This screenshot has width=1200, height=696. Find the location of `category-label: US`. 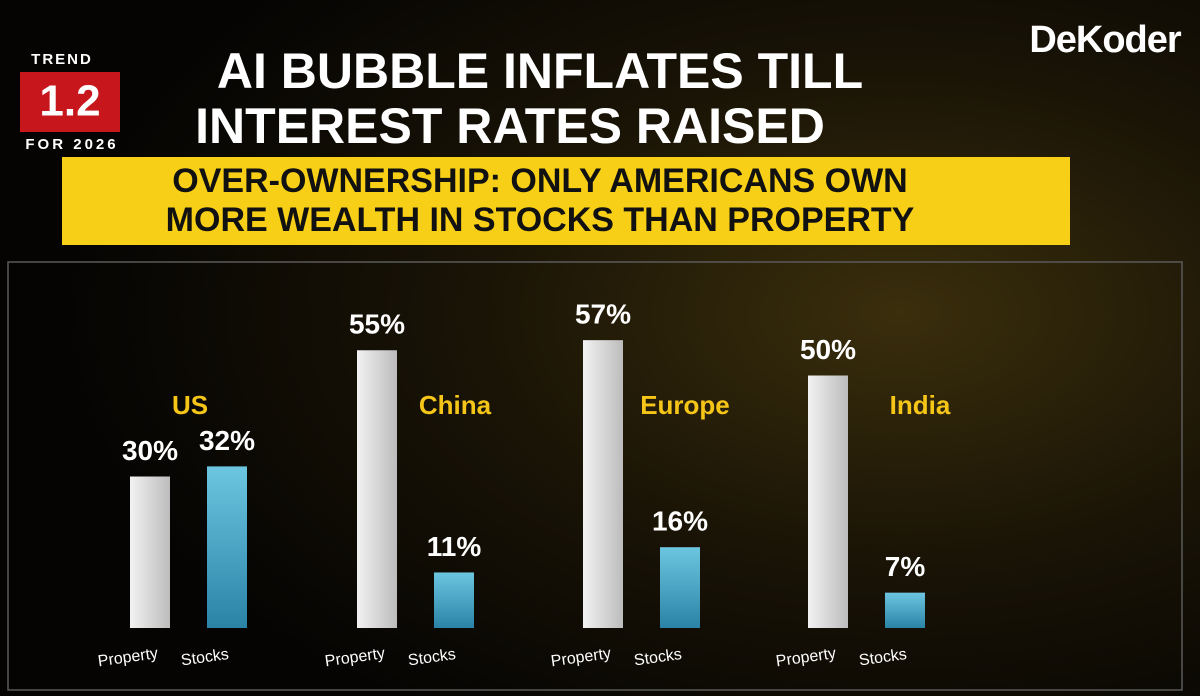

category-label: US is located at coordinates (190, 405).